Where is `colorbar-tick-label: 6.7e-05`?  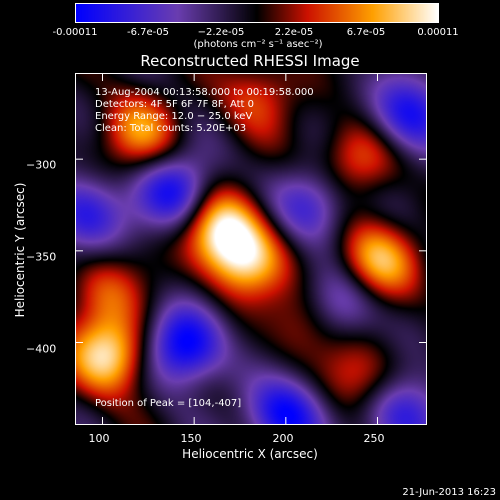 colorbar-tick-label: 6.7e-05 is located at coordinates (366, 32).